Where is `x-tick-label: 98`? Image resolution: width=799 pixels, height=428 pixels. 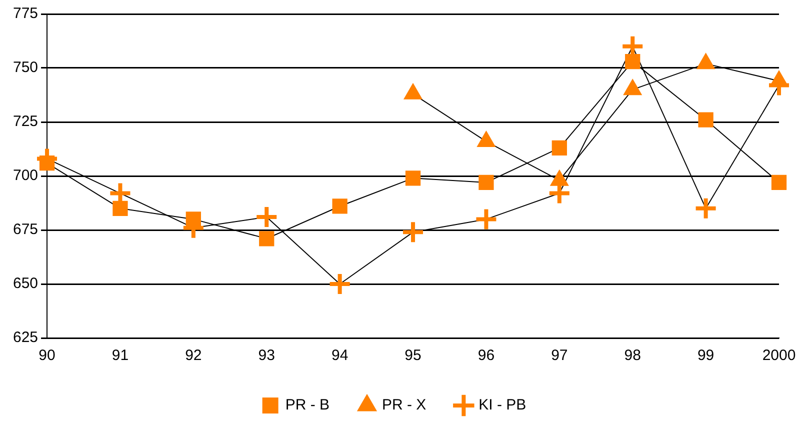
x-tick-label: 98 is located at coordinates (632, 355).